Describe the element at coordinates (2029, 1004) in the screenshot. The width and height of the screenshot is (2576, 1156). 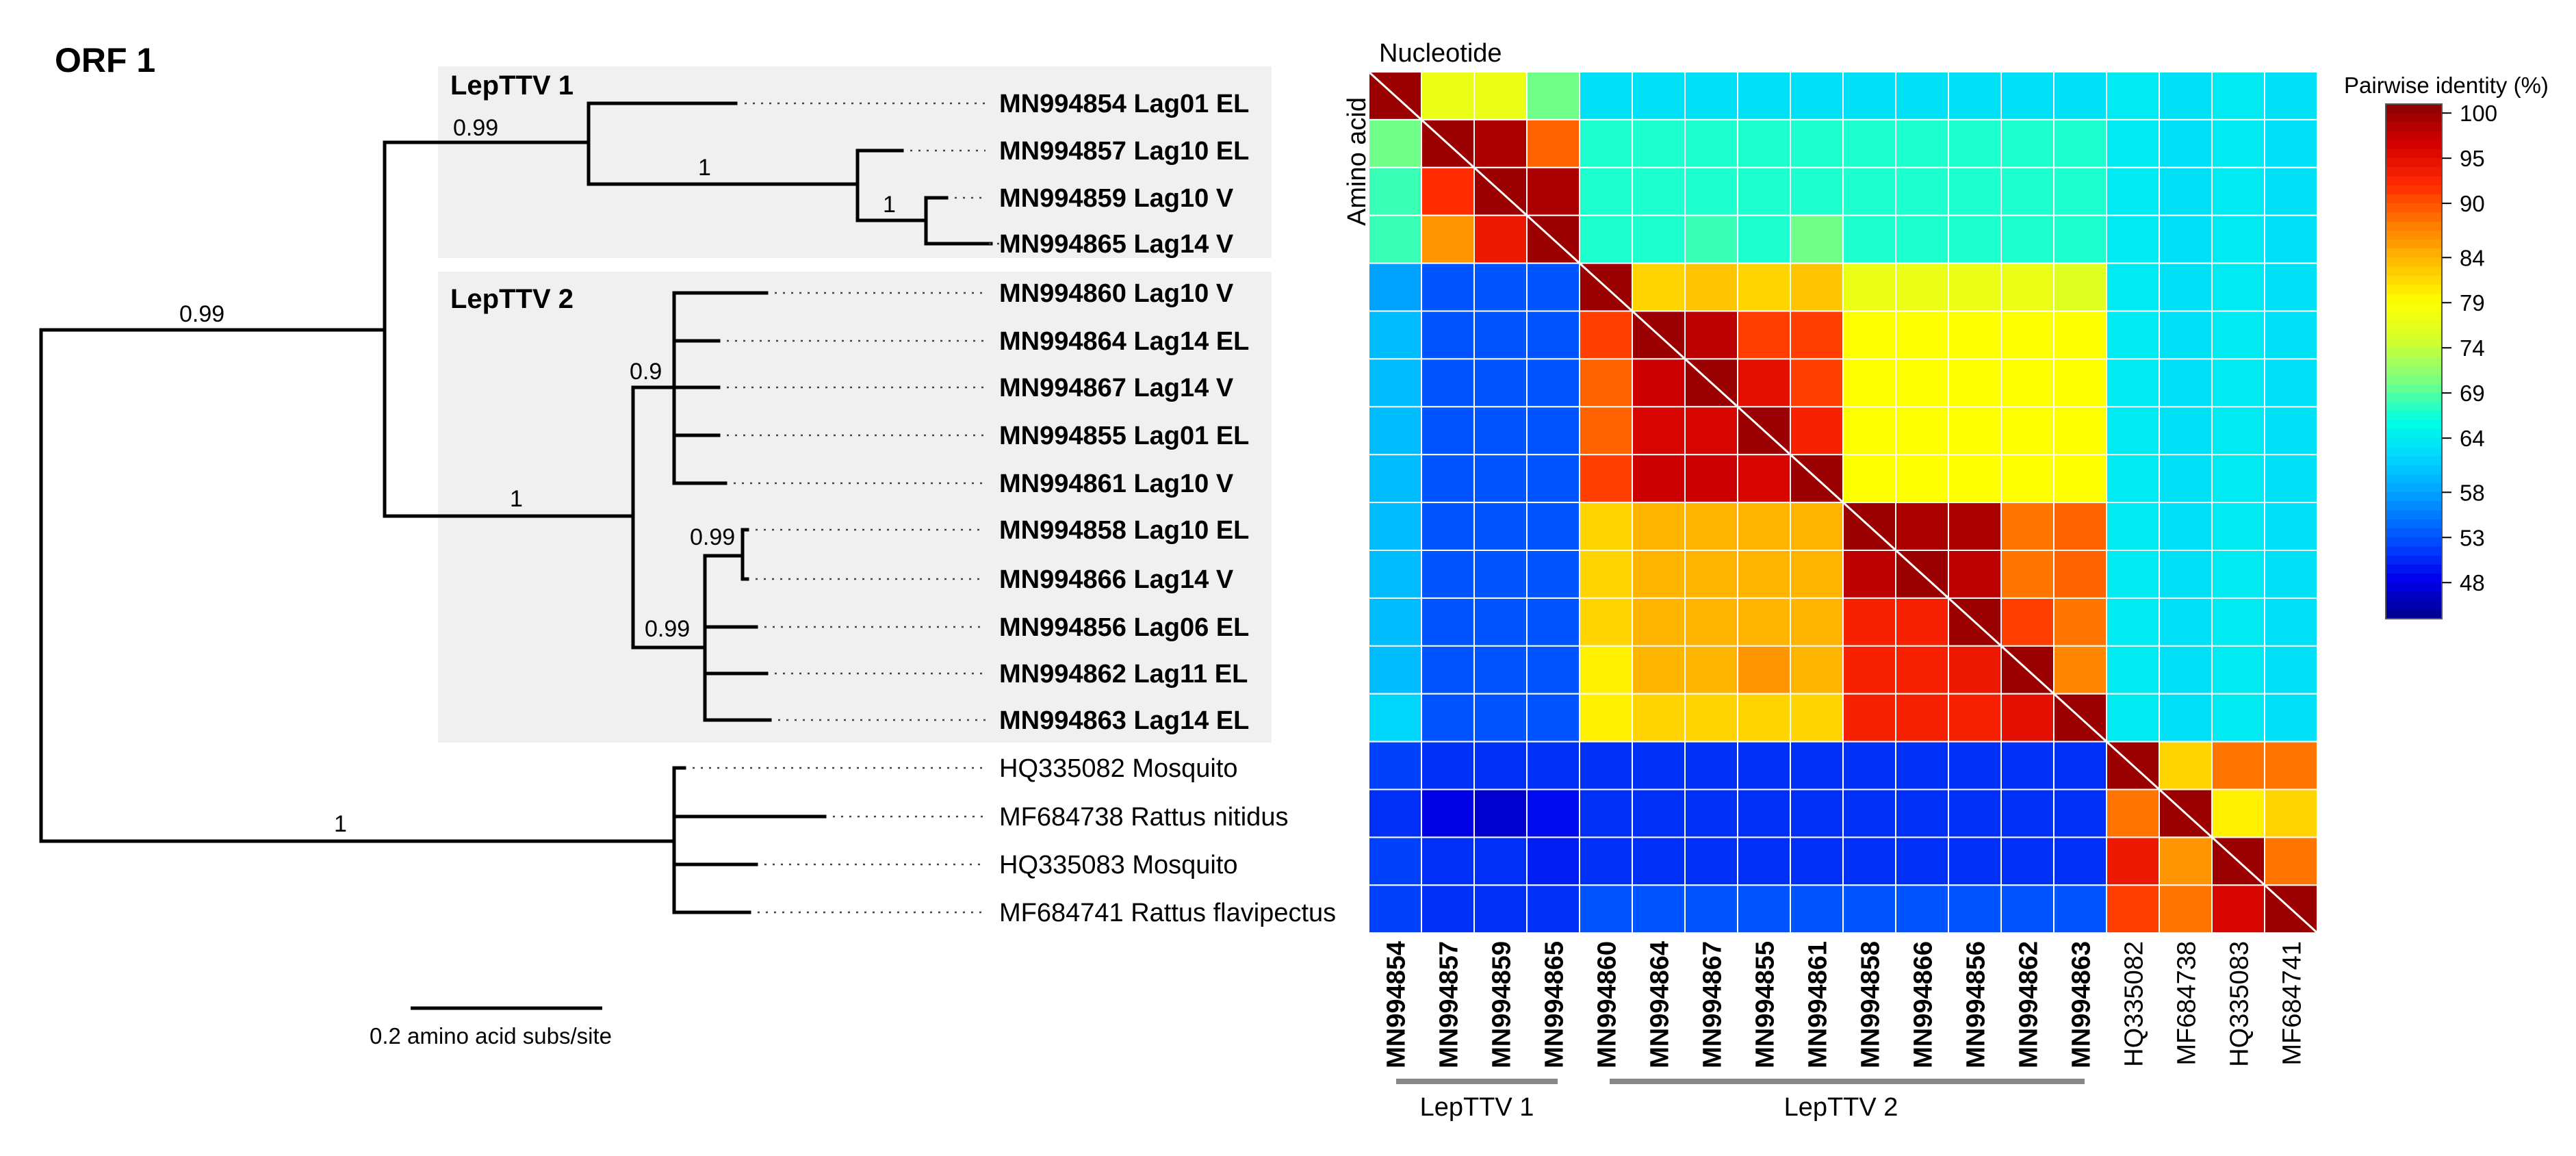
I see `heatmap-column-label: MN994862` at that location.